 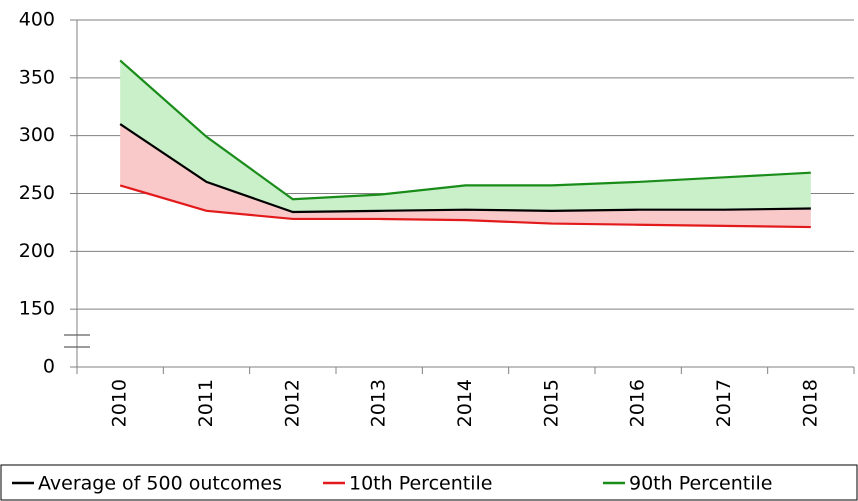 What do you see at coordinates (206, 403) in the screenshot?
I see `x-tick-label: 2011` at bounding box center [206, 403].